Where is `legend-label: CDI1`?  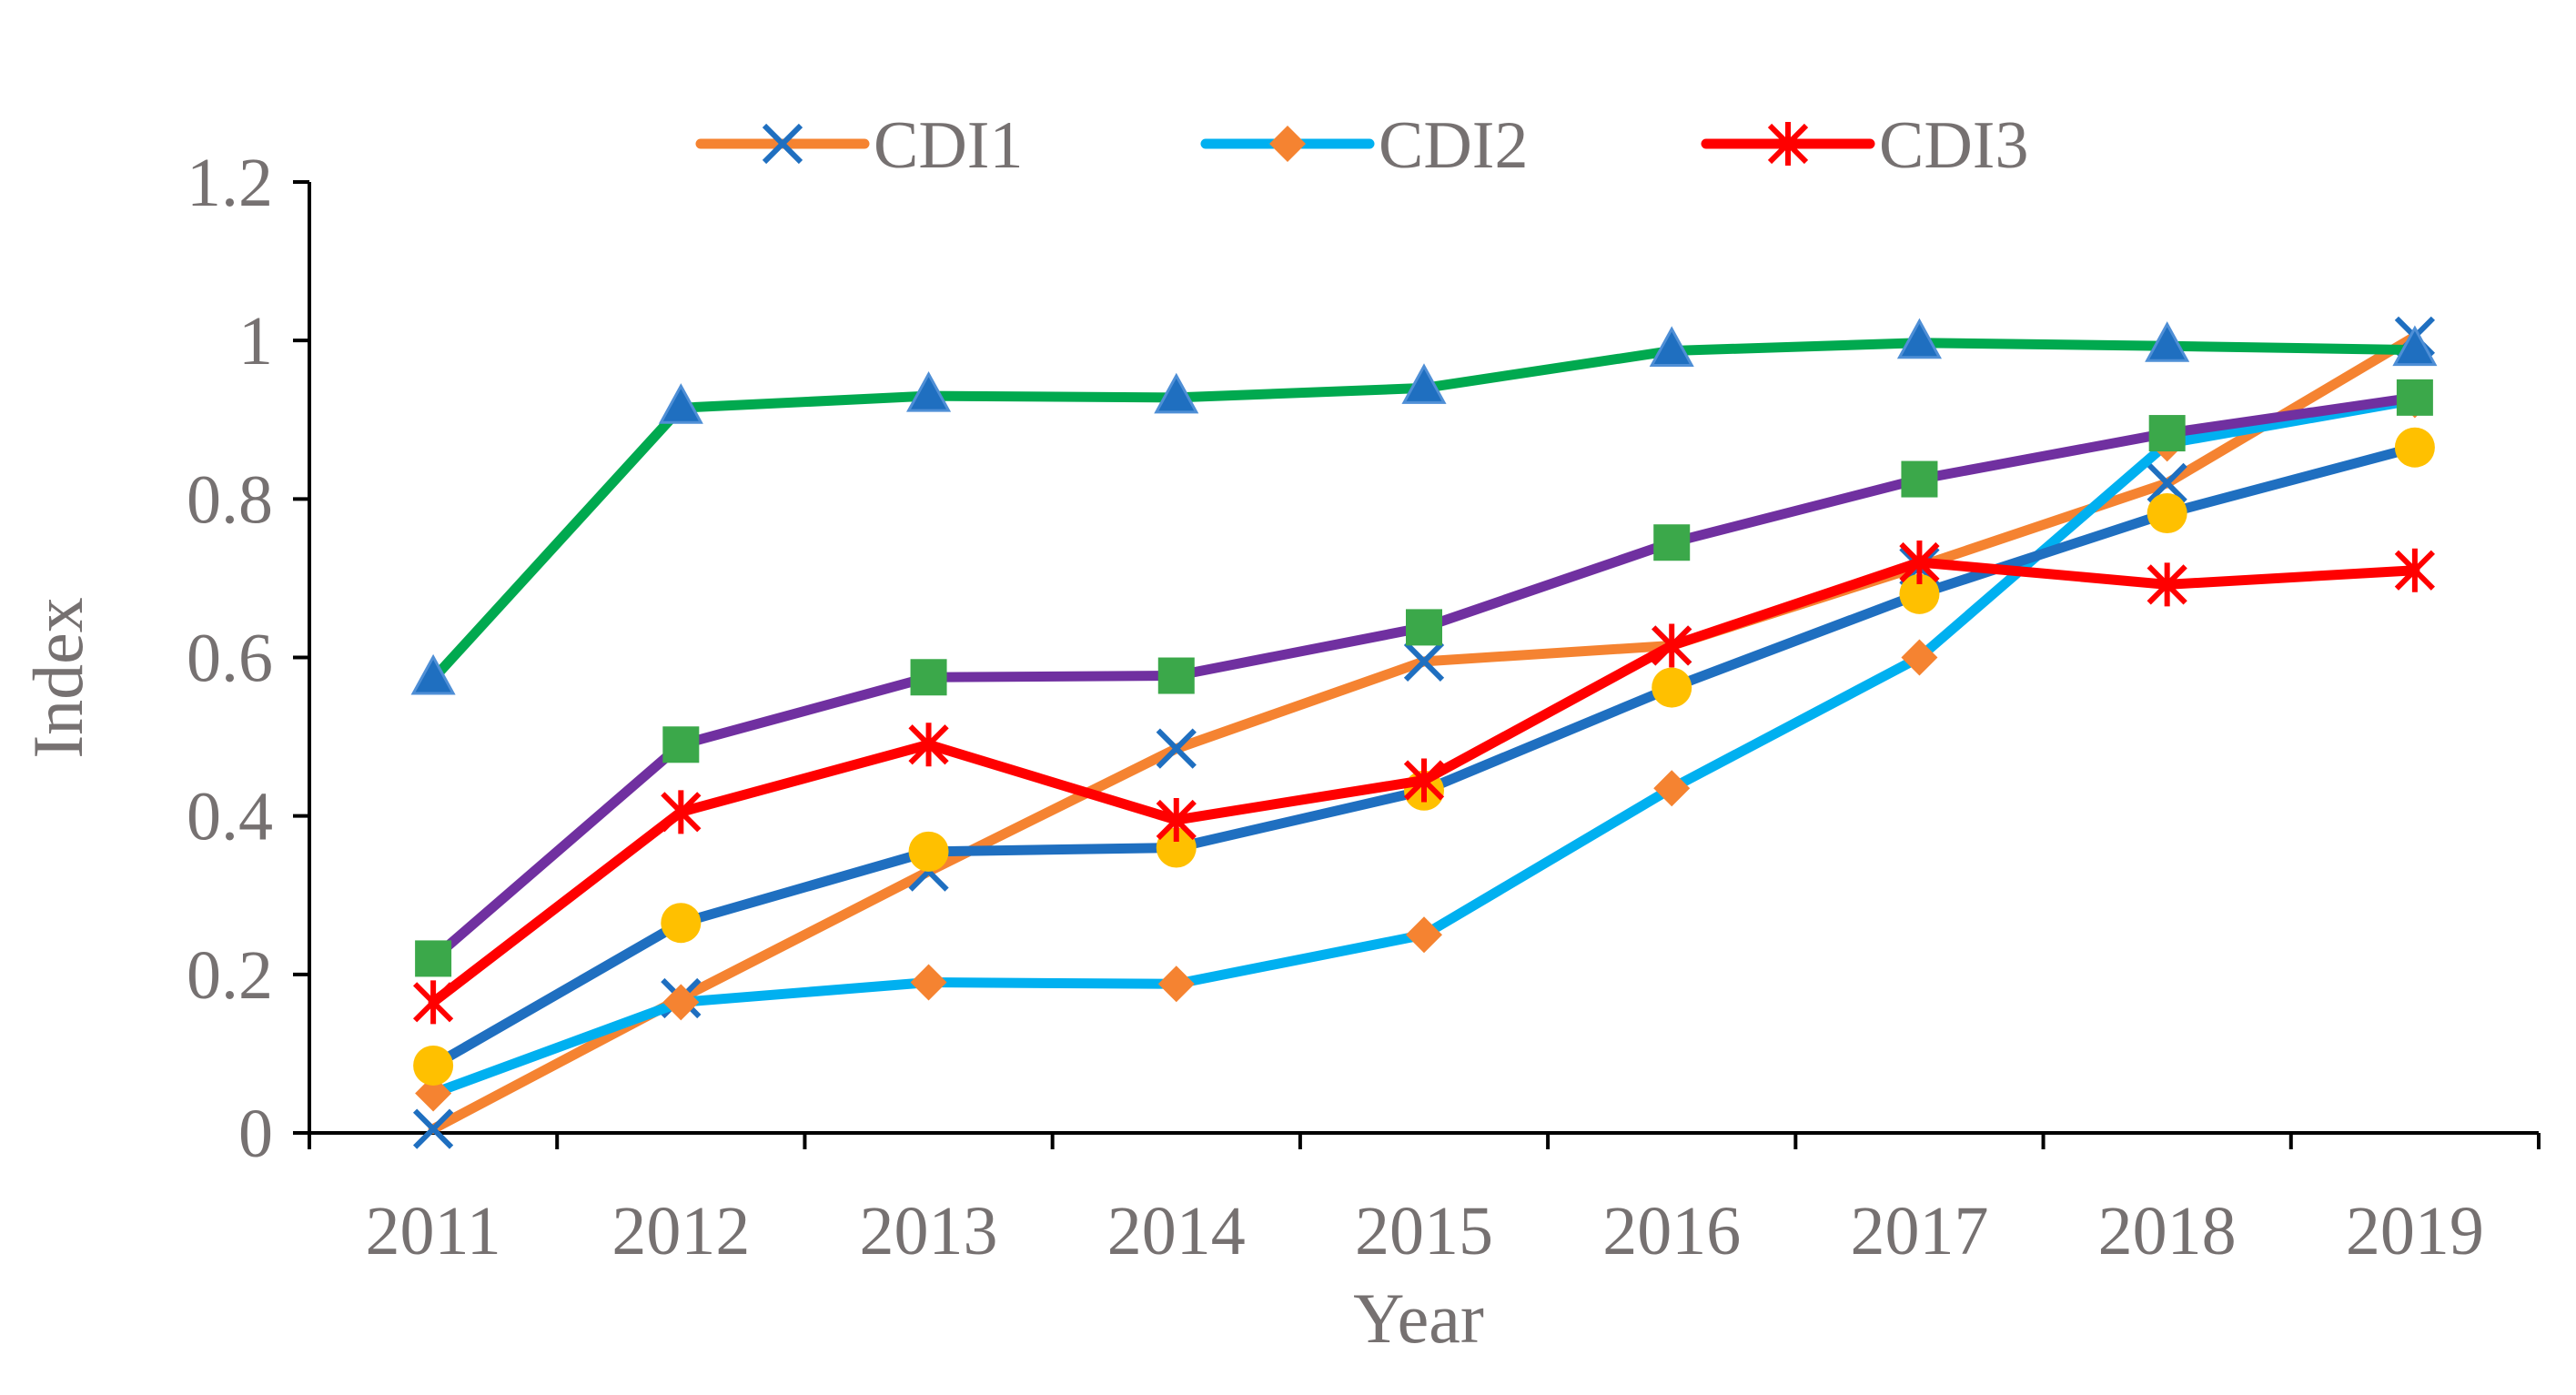
legend-label: CDI1 is located at coordinates (948, 145).